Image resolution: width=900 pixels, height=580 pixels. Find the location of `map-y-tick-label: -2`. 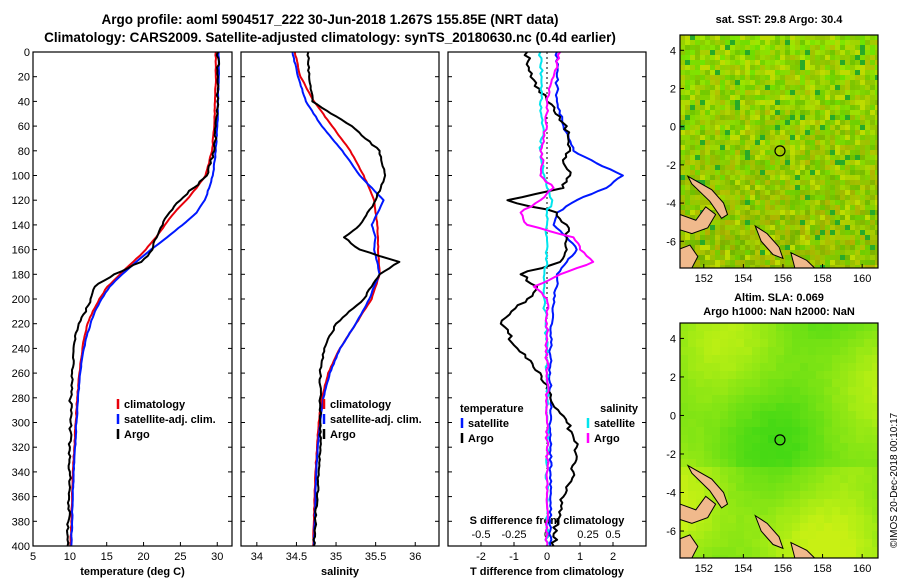

map-y-tick-label: -2 is located at coordinates (671, 455).